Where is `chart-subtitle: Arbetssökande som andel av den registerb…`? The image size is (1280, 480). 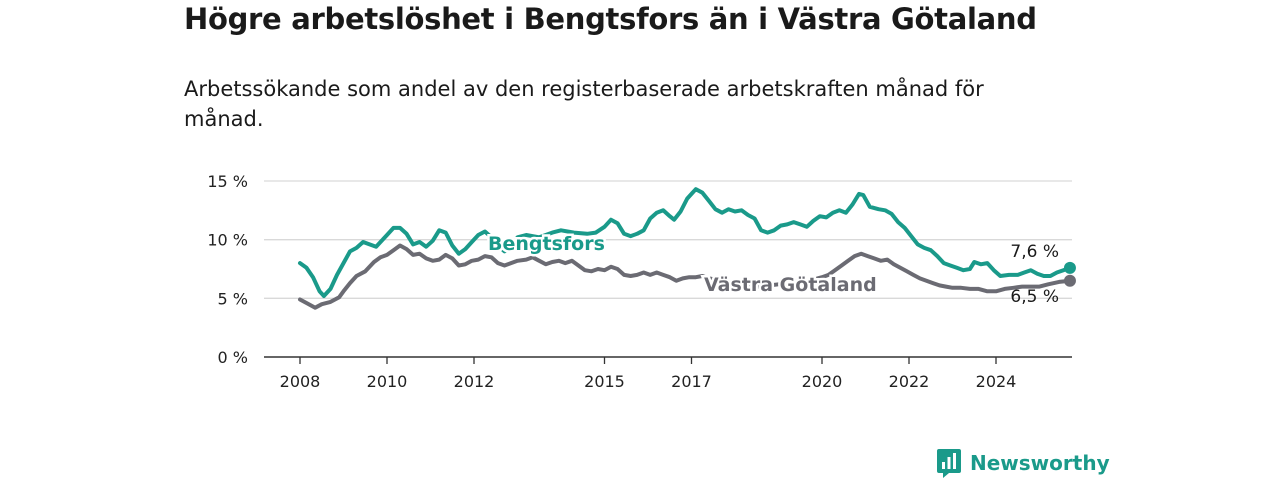
chart-subtitle: Arbetssökande som andel av den registerb… is located at coordinates (584, 104).